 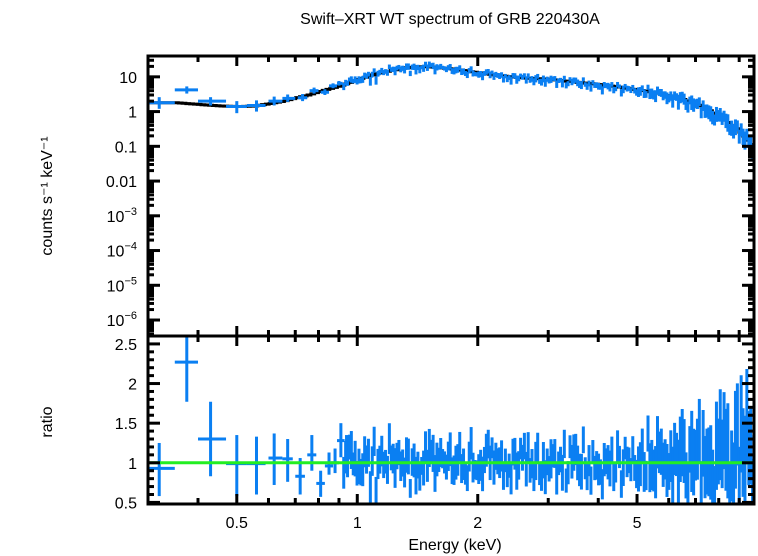 I want to click on y-tick-label: 1, so click(x=132, y=113).